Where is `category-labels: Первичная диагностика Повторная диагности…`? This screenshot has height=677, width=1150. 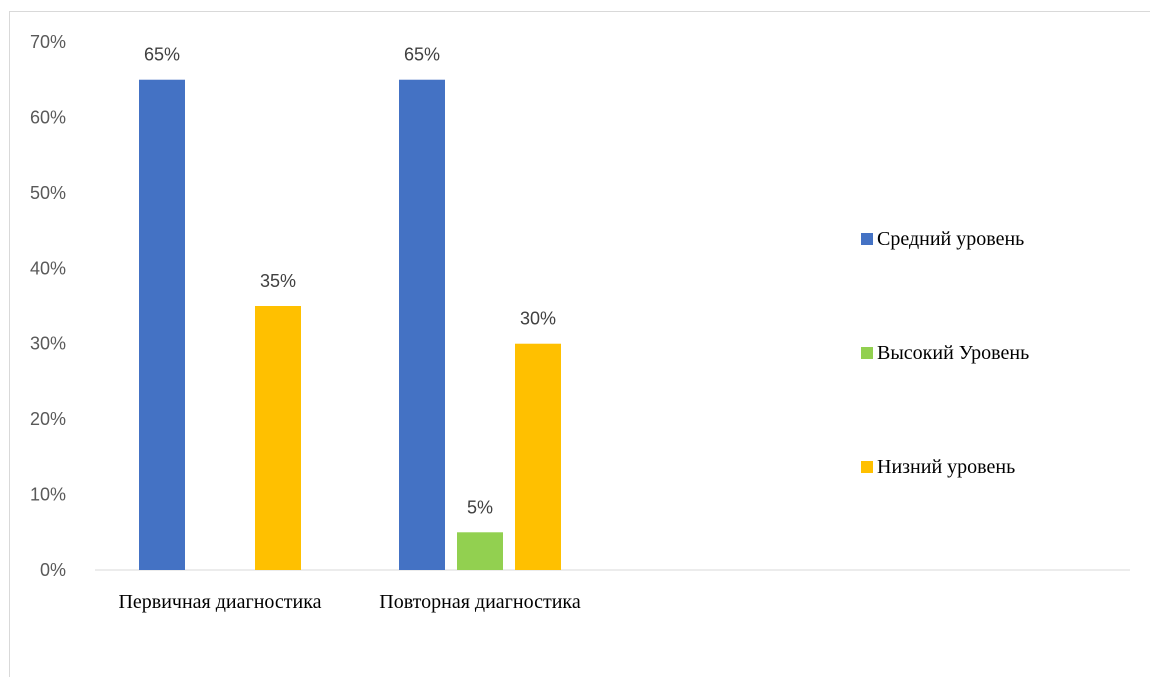
category-labels: Первичная диагностика Повторная диагности… is located at coordinates (349, 602).